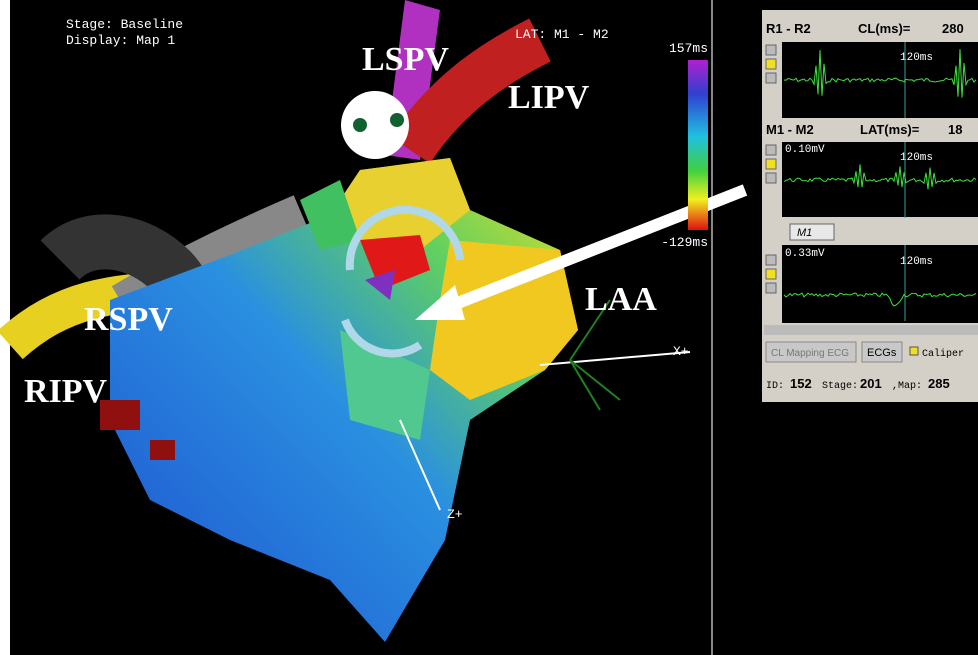  I want to click on color-scale, so click(698, 145).